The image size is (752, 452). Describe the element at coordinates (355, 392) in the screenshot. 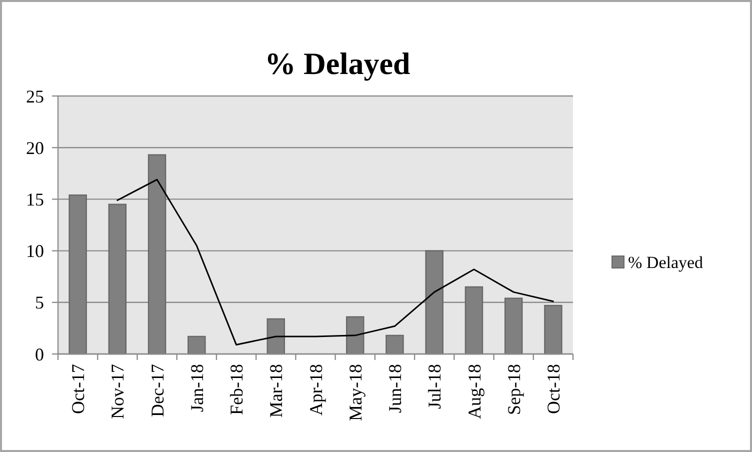

I see `x-tick-label: May-18` at that location.